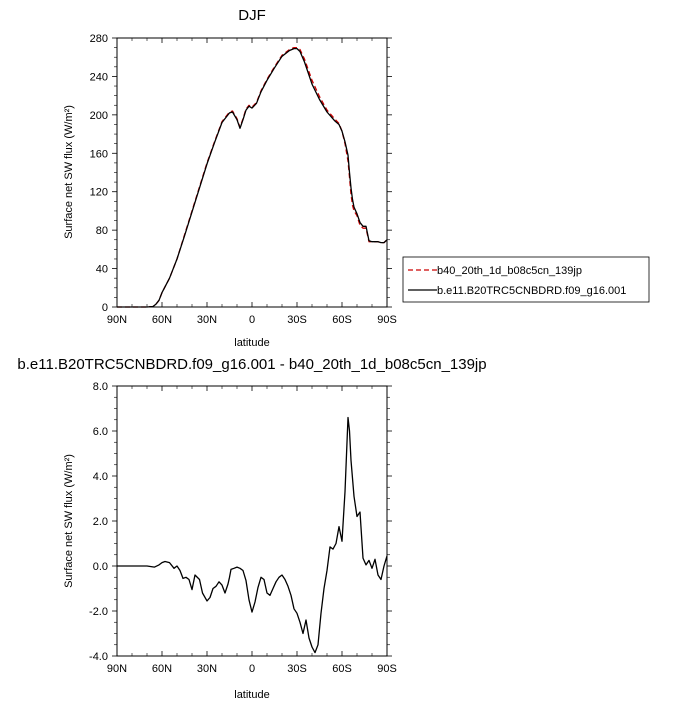  I want to click on bottom-y-tick-label: 2.0, so click(100, 522).